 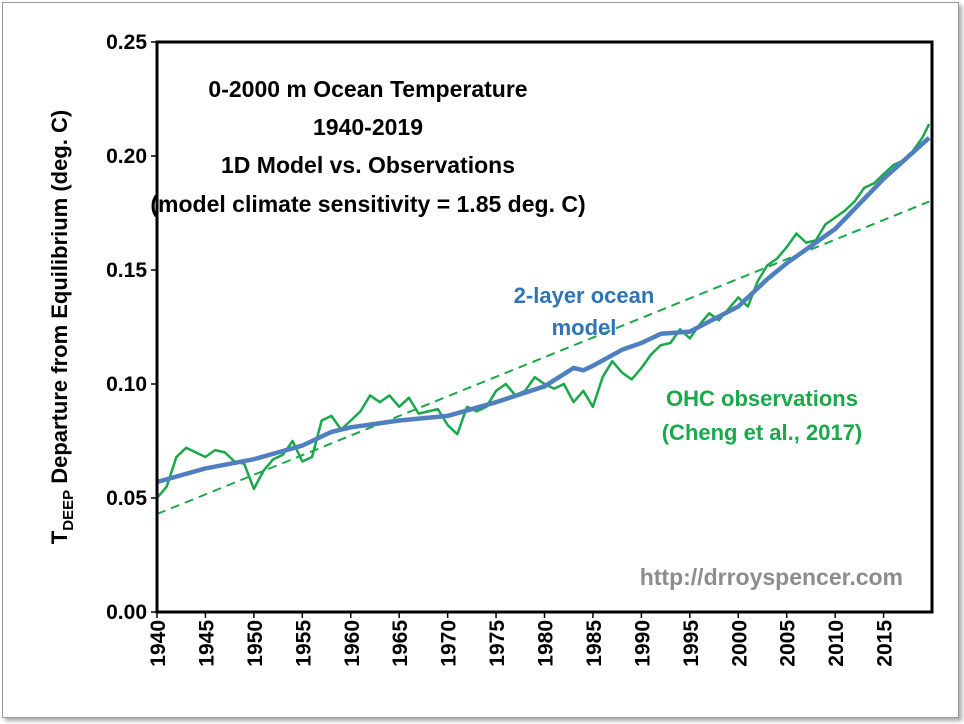 What do you see at coordinates (691, 643) in the screenshot?
I see `x-tick-label: 1995` at bounding box center [691, 643].